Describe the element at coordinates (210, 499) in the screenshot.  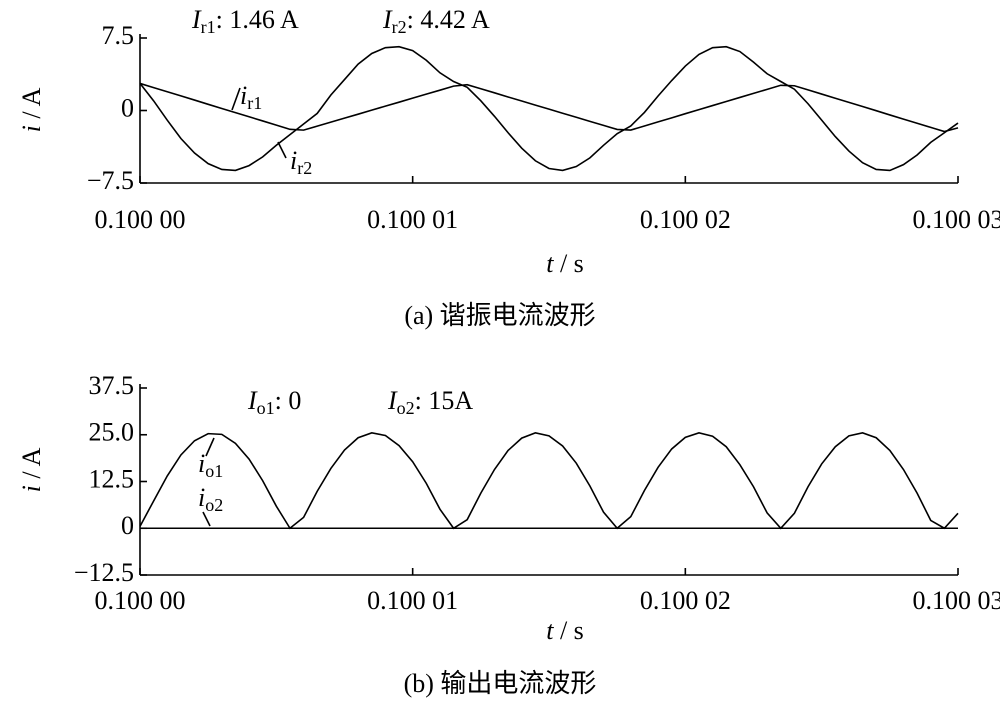
I see `series-label: io2` at that location.